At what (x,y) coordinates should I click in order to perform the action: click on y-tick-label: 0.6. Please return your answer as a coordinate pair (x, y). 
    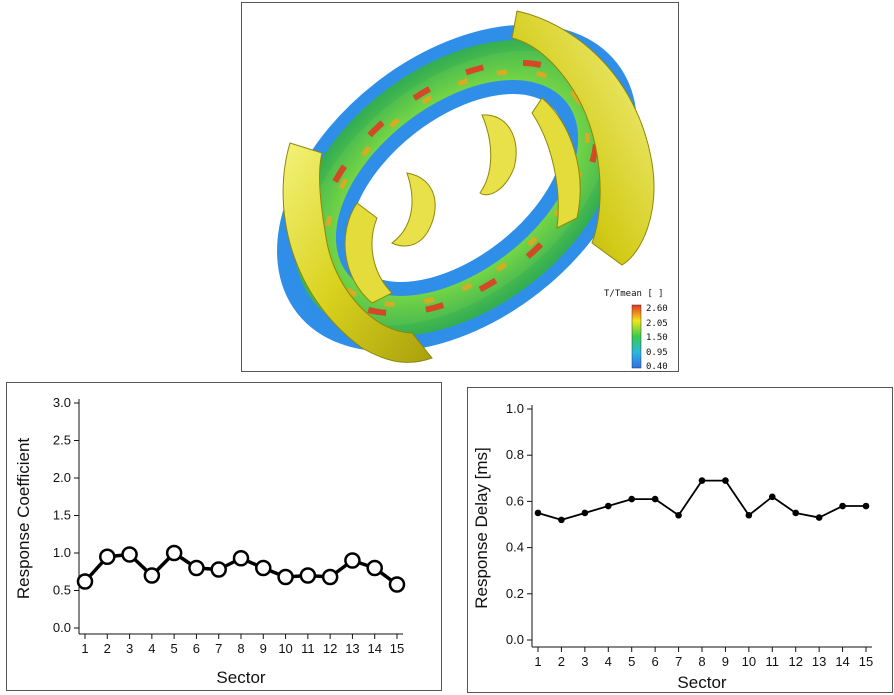
    Looking at the image, I should click on (515, 500).